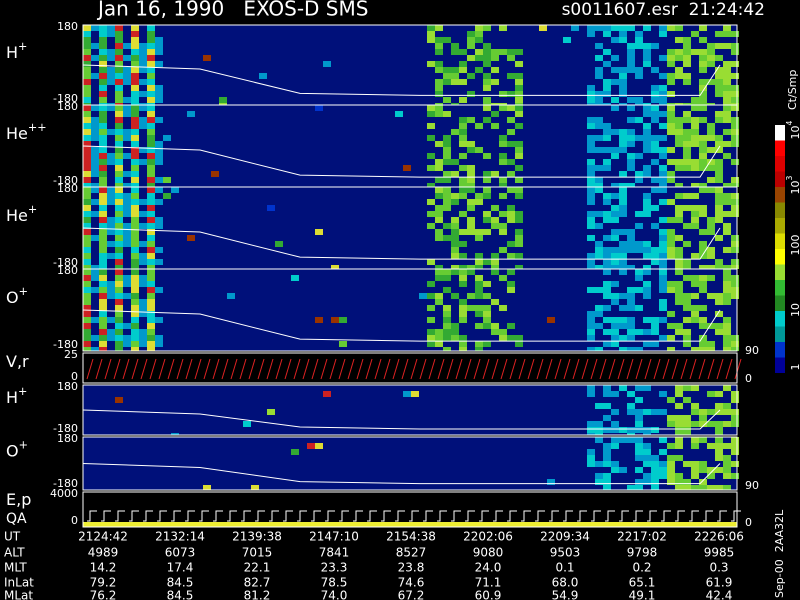 Image resolution: width=800 pixels, height=600 pixels. Describe the element at coordinates (22, 391) in the screenshot. I see `panel-label-sup: +` at that location.